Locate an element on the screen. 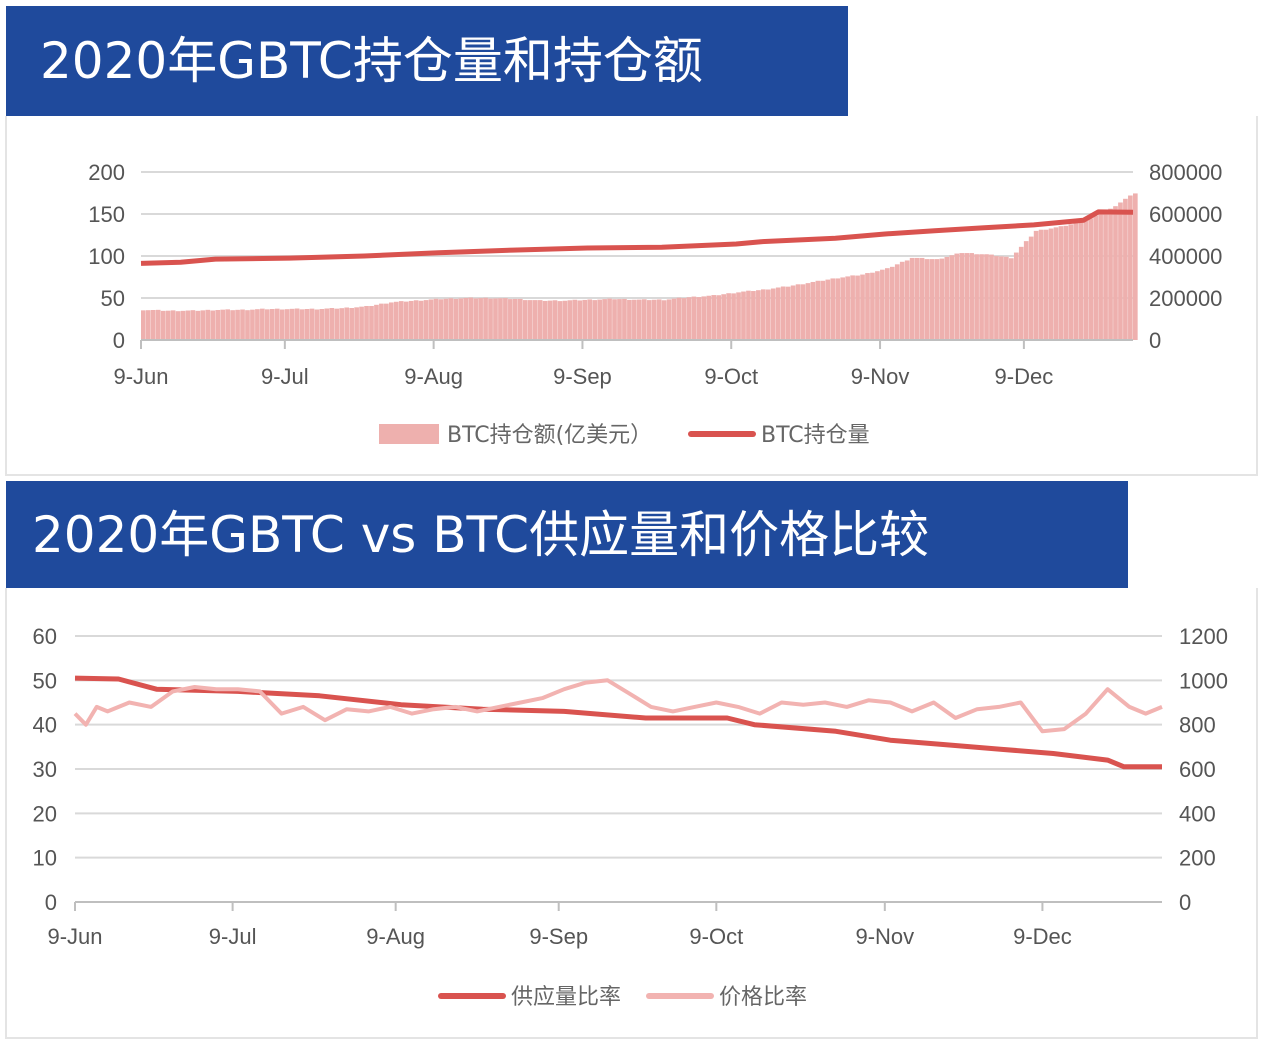 This screenshot has height=1043, width=1262. chart-1-title: 2020年GBTC持仓量和持仓额 is located at coordinates (427, 61).